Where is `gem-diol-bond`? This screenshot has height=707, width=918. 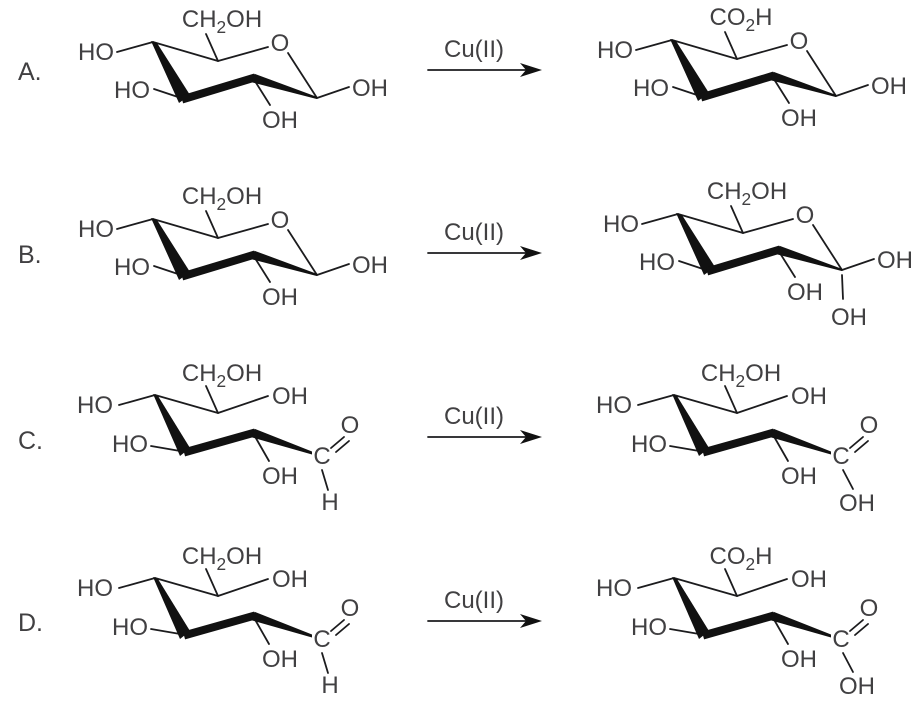 gem-diol-bond is located at coordinates (842, 287).